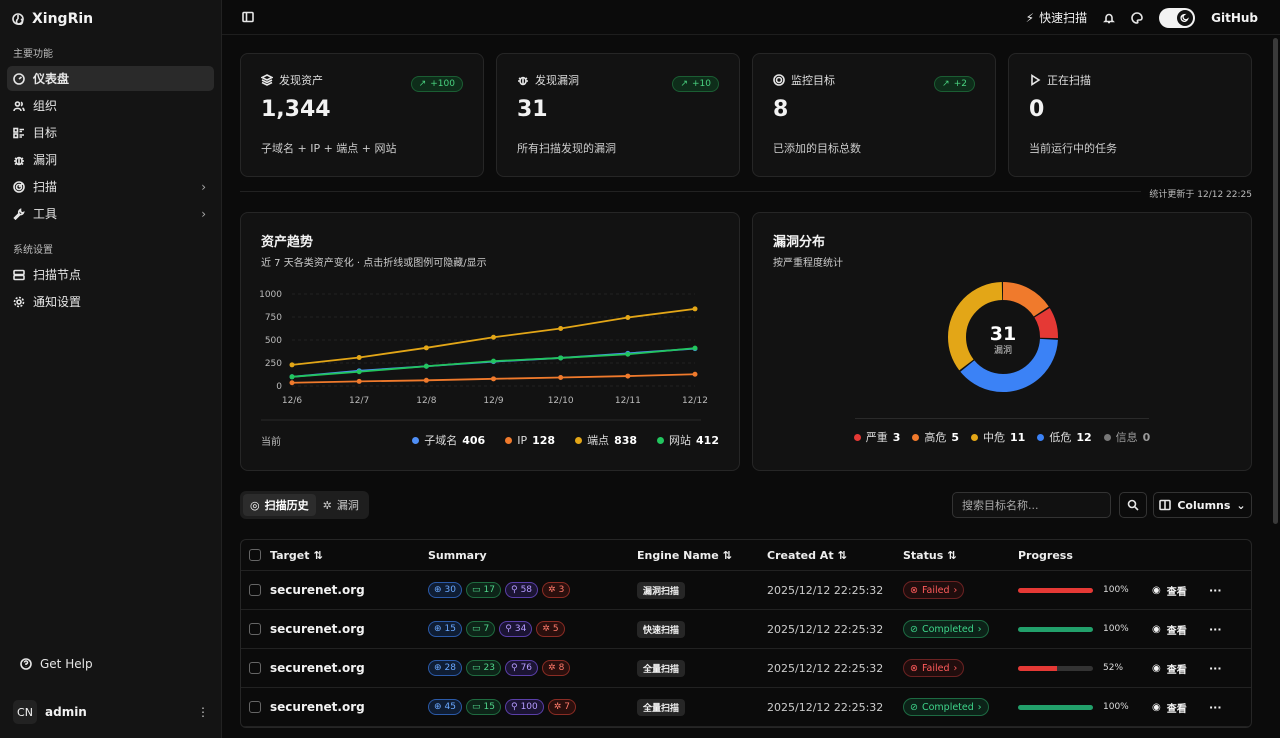 This screenshot has height=738, width=1280. Describe the element at coordinates (1133, 505) in the screenshot. I see `search-button` at that location.